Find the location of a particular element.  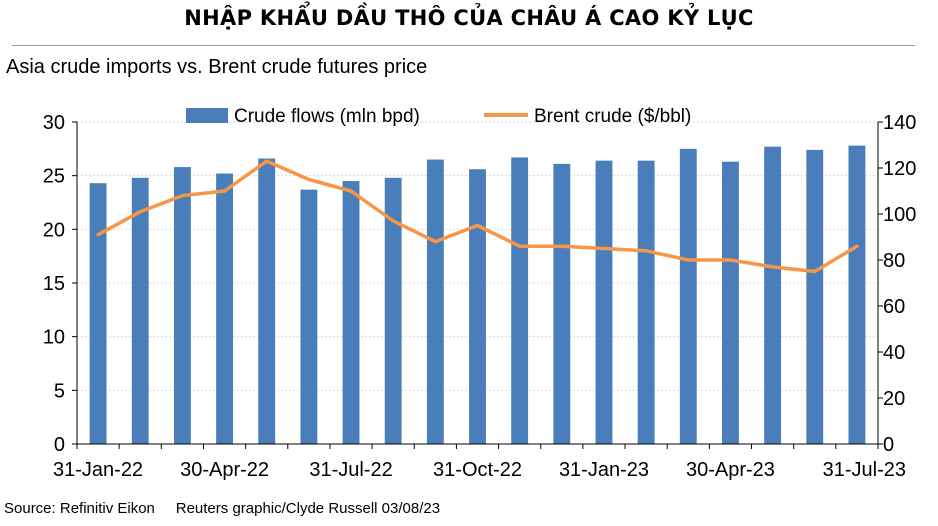

left-tick-label: 10 is located at coordinates (54, 338).